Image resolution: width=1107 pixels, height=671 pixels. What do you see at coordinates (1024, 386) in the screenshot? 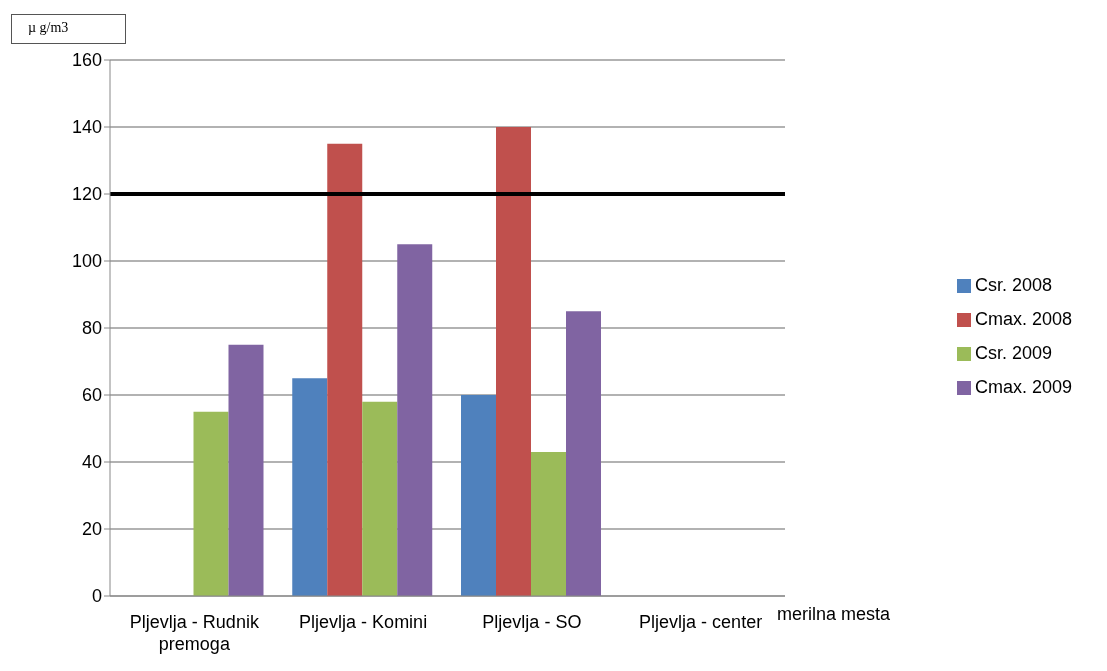
I see `legend-label: Cmax. 2009` at bounding box center [1024, 386].